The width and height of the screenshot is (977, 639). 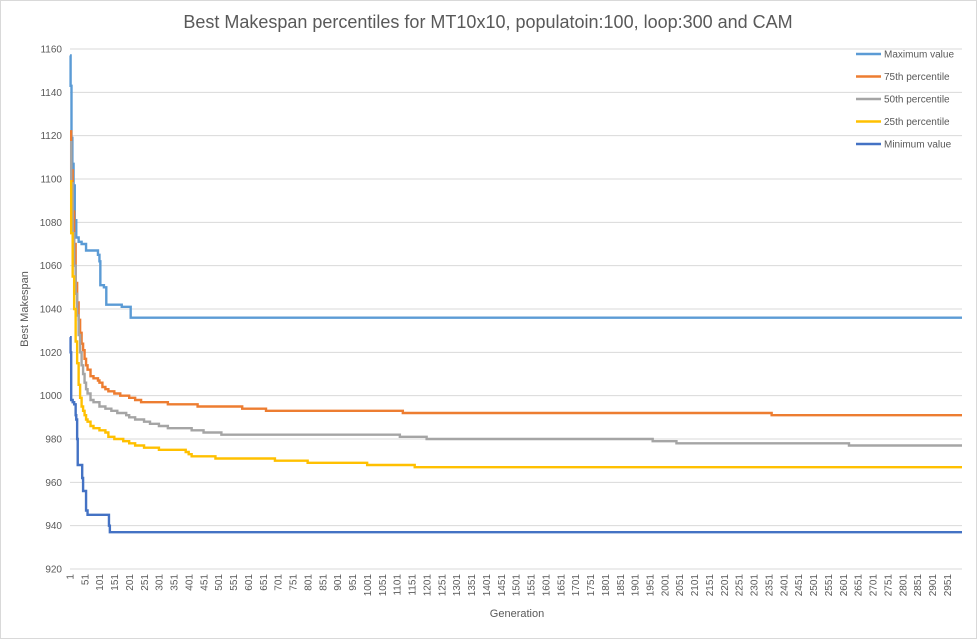 What do you see at coordinates (51, 396) in the screenshot?
I see `y-tick-label: 1000` at bounding box center [51, 396].